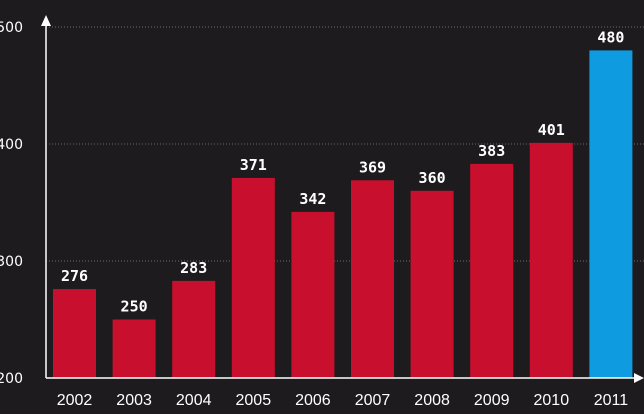  I want to click on x-tick-label: 2010, so click(552, 400).